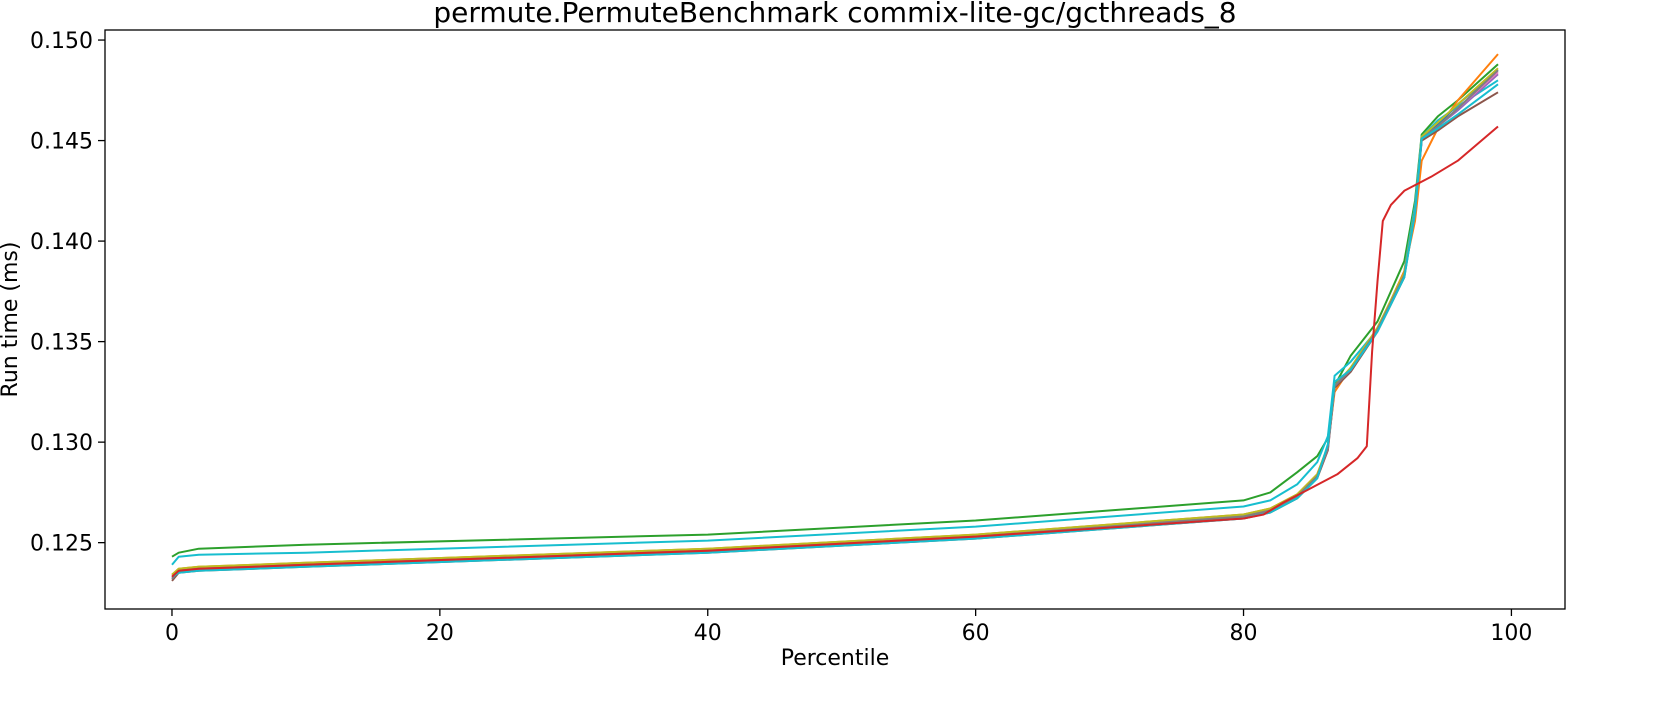 Image resolution: width=1664 pixels, height=710 pixels. I want to click on x-tick-label: 40, so click(708, 633).